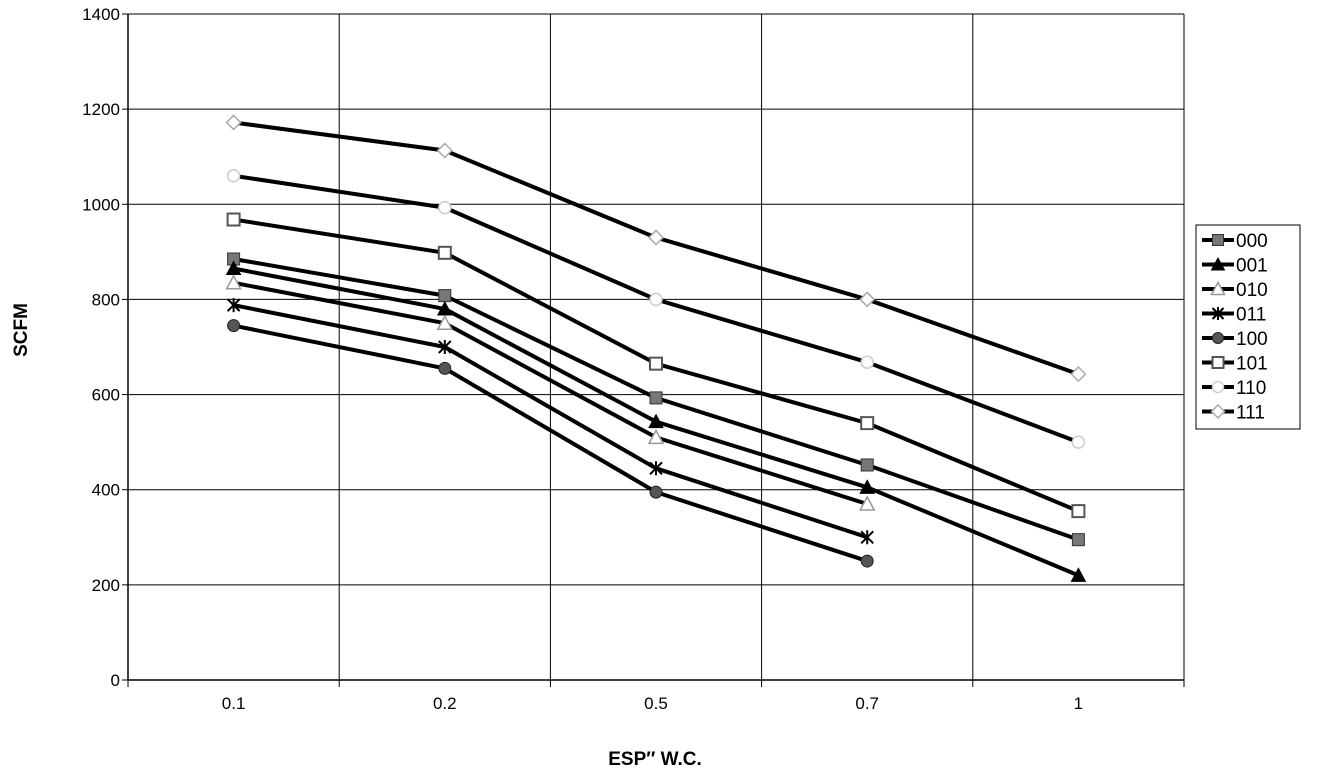  I want to click on legend-box, so click(1248, 327).